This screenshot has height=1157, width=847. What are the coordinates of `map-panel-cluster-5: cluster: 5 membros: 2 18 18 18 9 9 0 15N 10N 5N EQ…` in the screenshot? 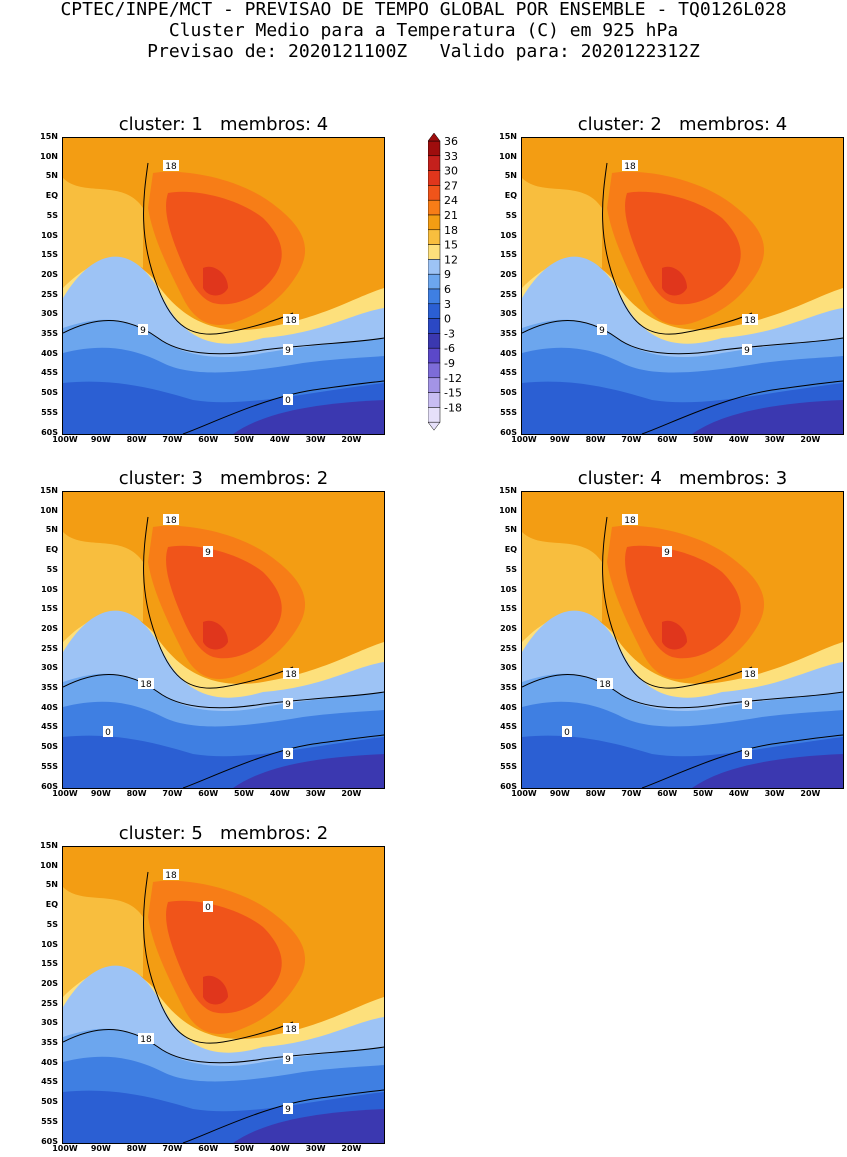 It's located at (212, 988).